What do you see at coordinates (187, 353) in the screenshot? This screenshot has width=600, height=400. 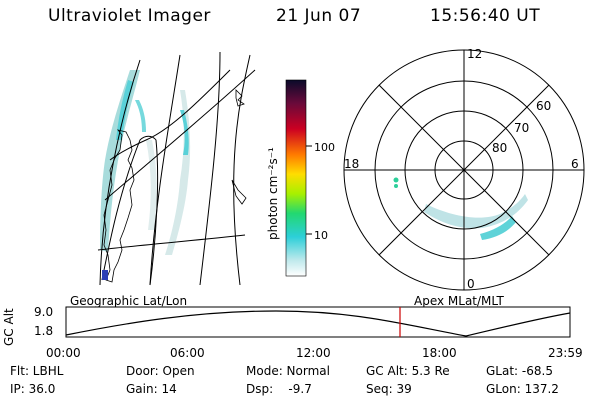 I see `gc-alt-xtick-0600: 06:00` at bounding box center [187, 353].